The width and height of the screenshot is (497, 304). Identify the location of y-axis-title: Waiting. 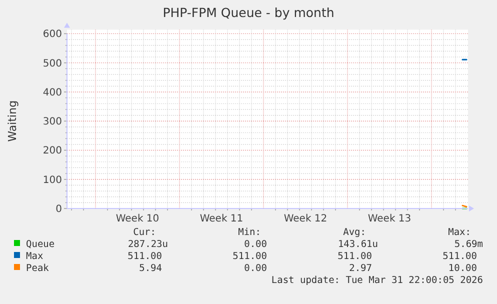
(12, 121).